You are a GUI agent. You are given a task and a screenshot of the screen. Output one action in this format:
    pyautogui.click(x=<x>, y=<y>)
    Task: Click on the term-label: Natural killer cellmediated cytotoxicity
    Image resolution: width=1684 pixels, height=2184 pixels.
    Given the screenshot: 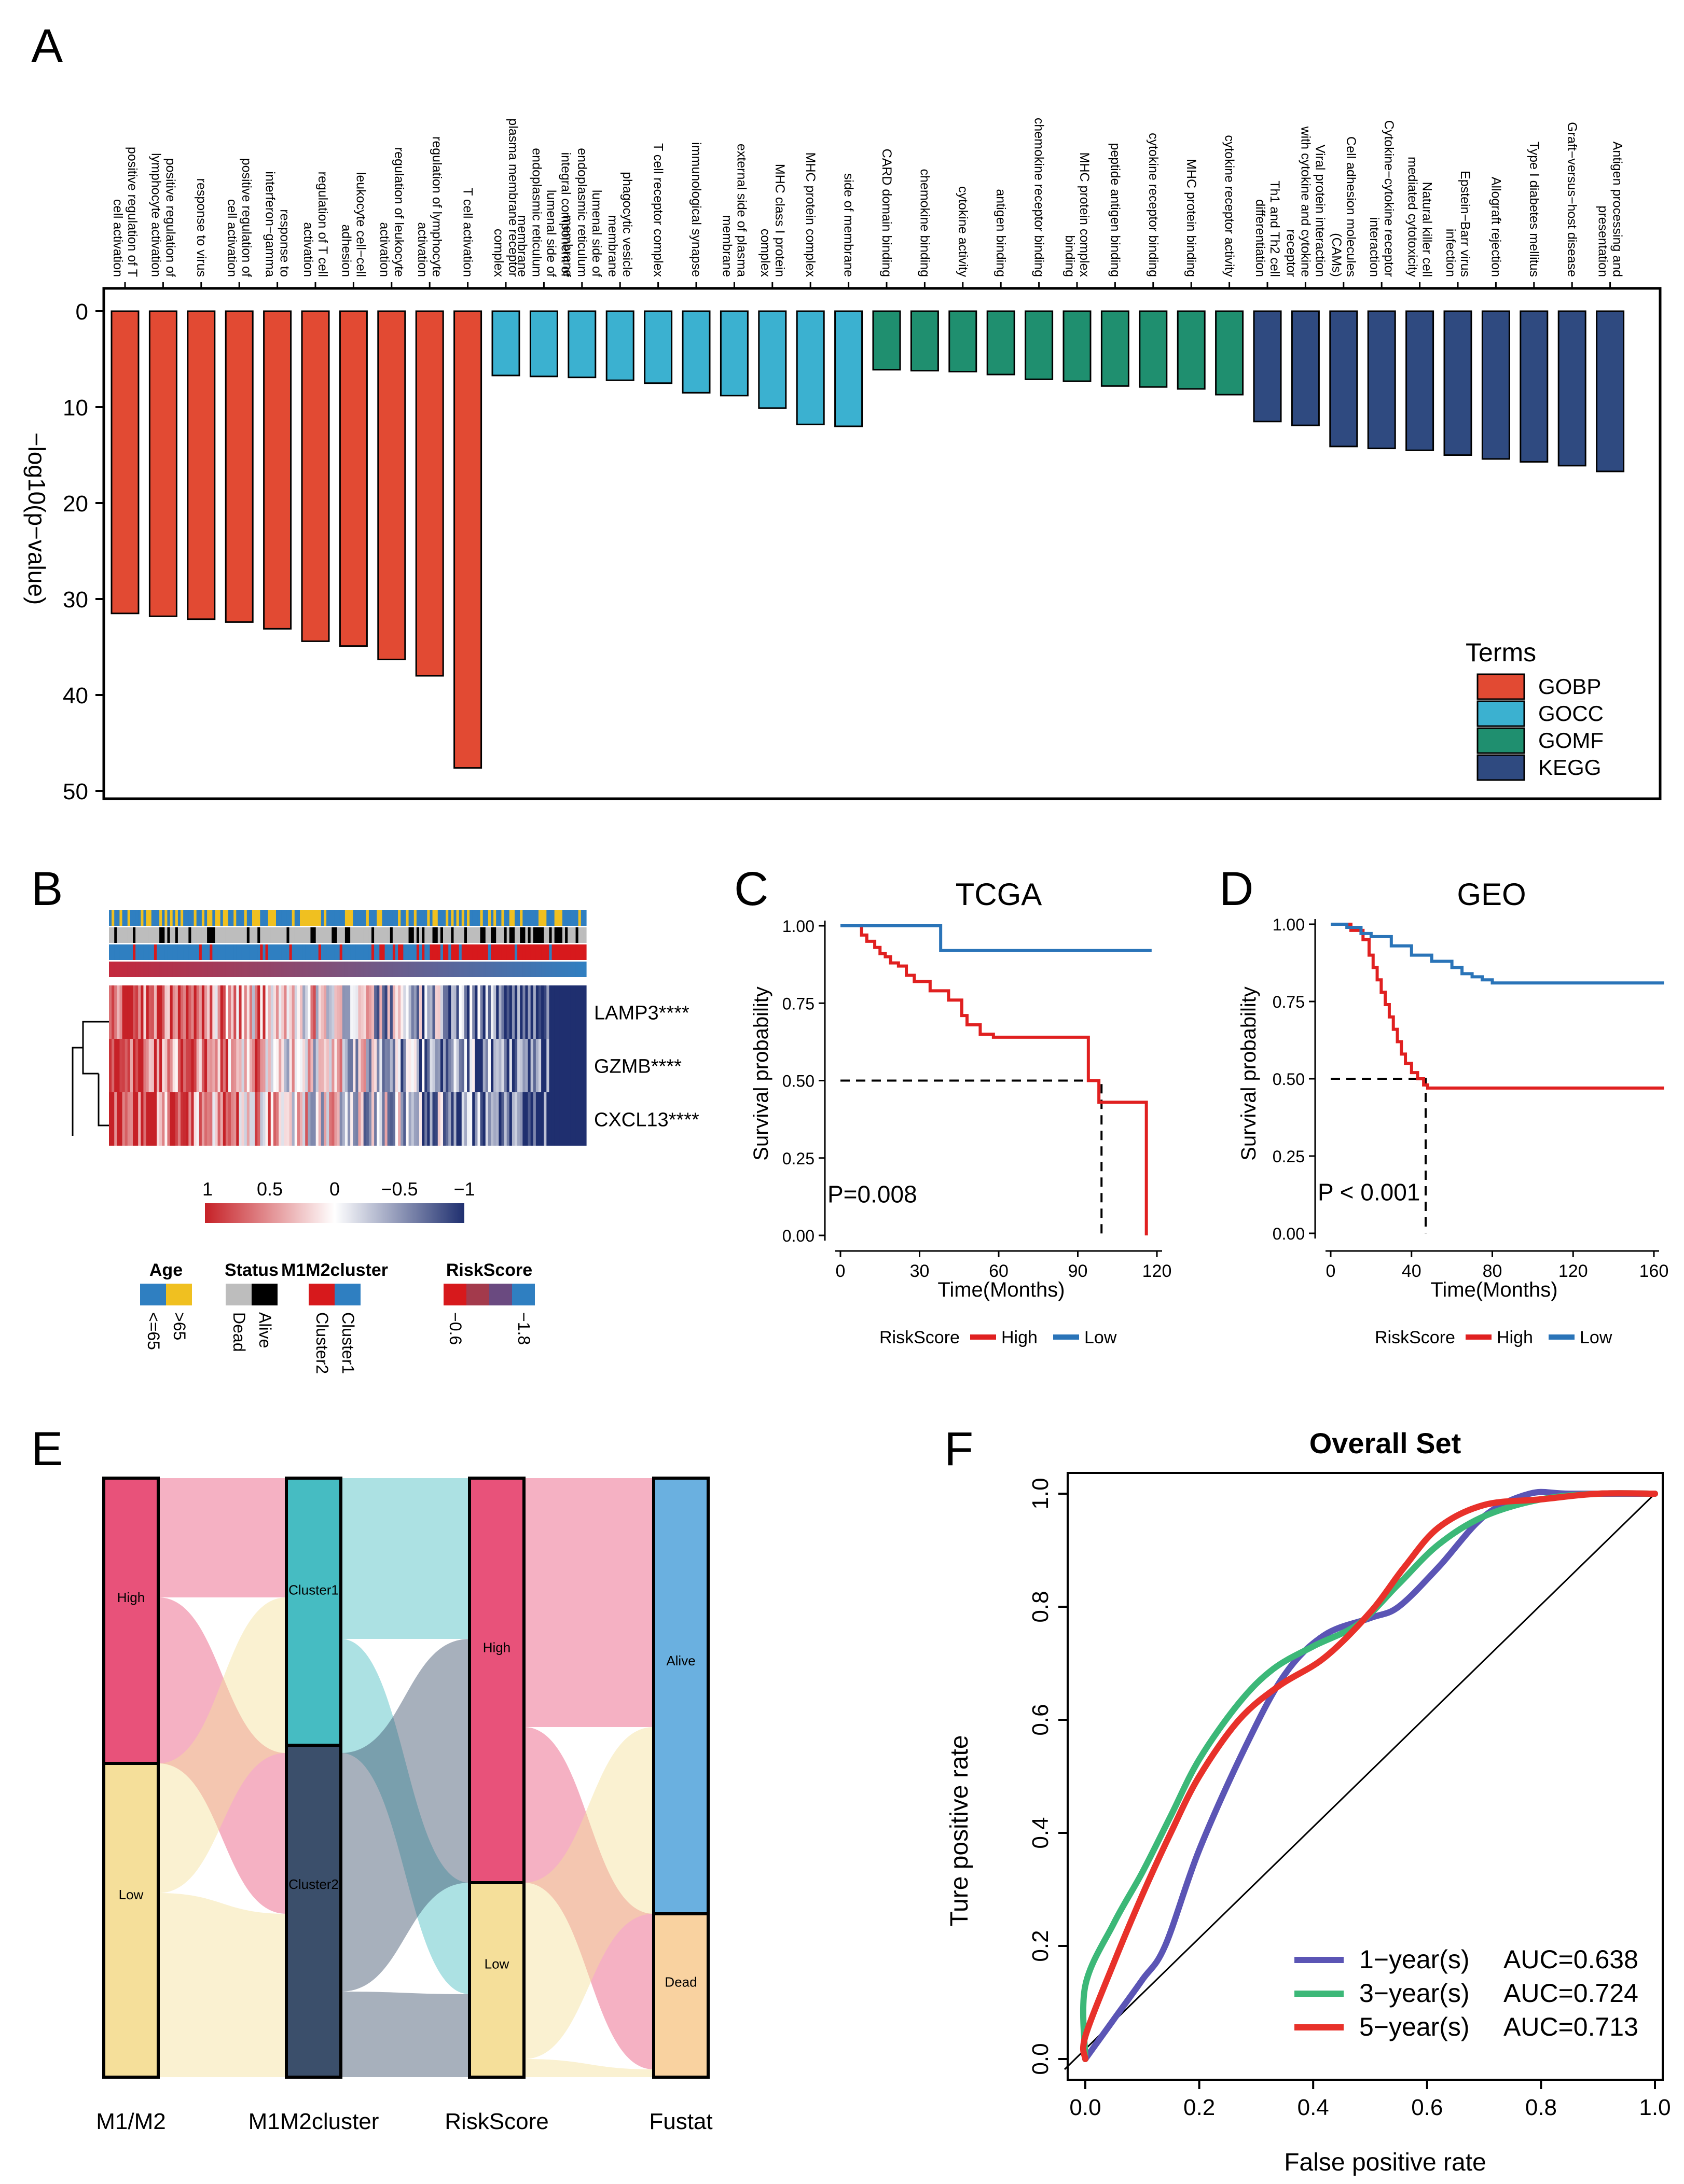 What is the action you would take?
    pyautogui.click(x=1419, y=217)
    